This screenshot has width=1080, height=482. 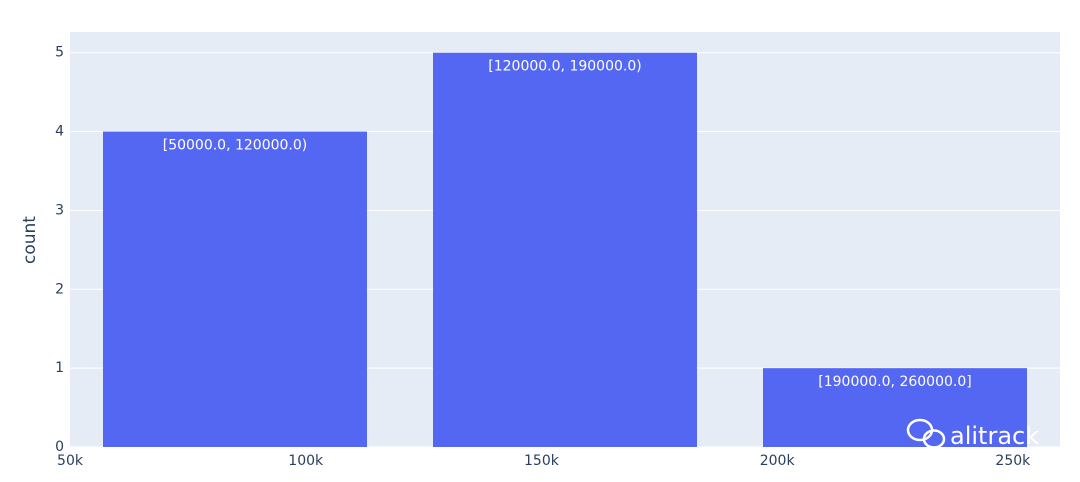 I want to click on y-tick-label: 0, so click(x=59, y=447).